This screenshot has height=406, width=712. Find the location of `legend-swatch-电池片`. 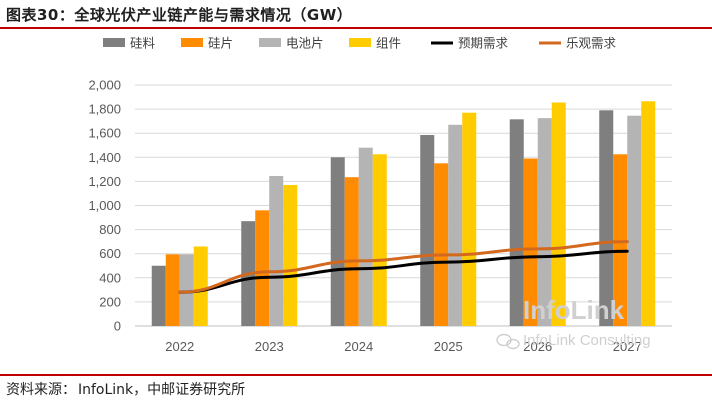

legend-swatch-电池片 is located at coordinates (270, 42).